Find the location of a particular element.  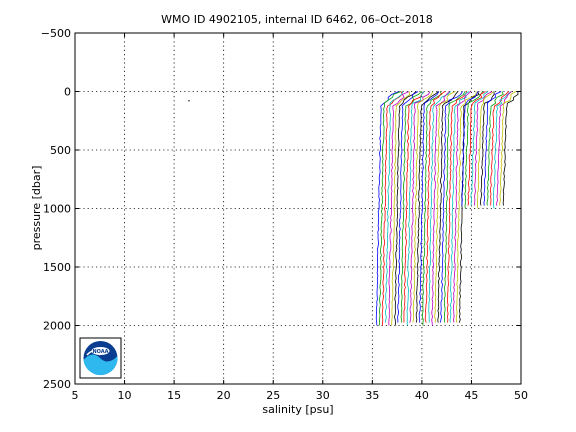

svg-text: NOAA is located at coordinates (100, 352).